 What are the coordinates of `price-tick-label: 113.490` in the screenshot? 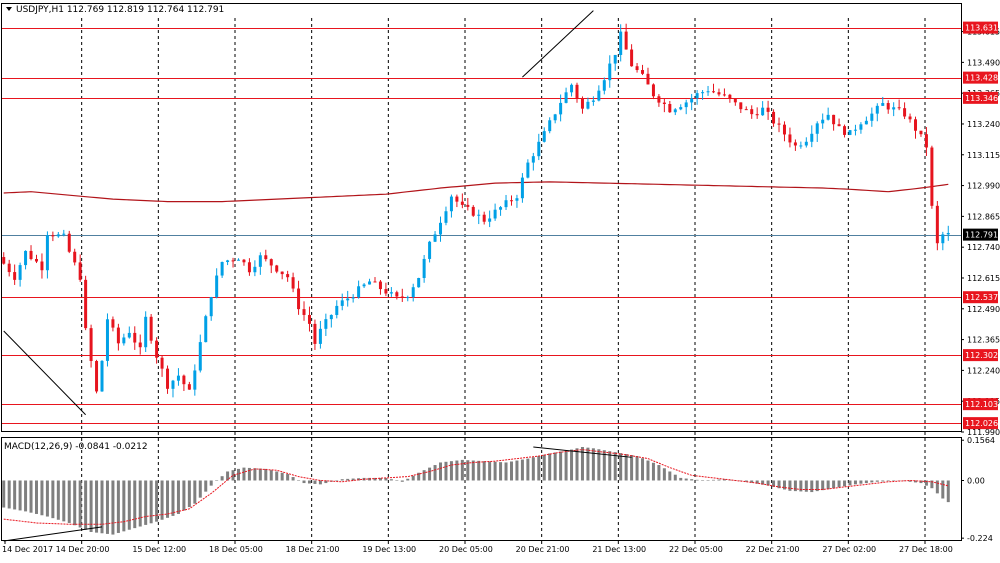 It's located at (983, 62).